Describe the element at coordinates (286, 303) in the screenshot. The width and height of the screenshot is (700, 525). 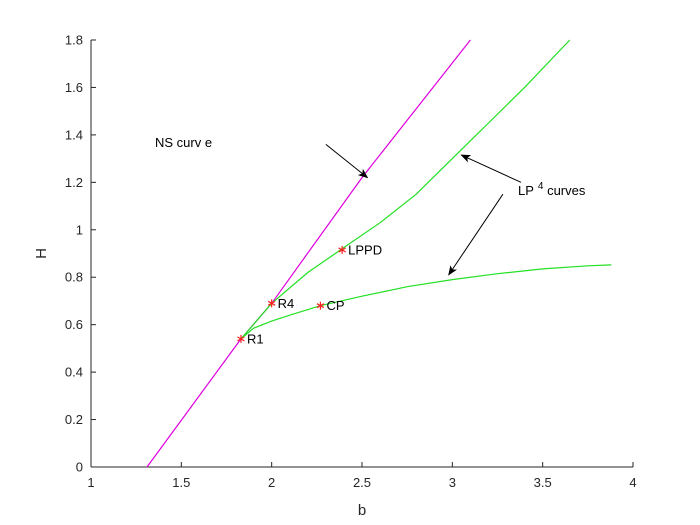
I see `point-label: R4` at that location.